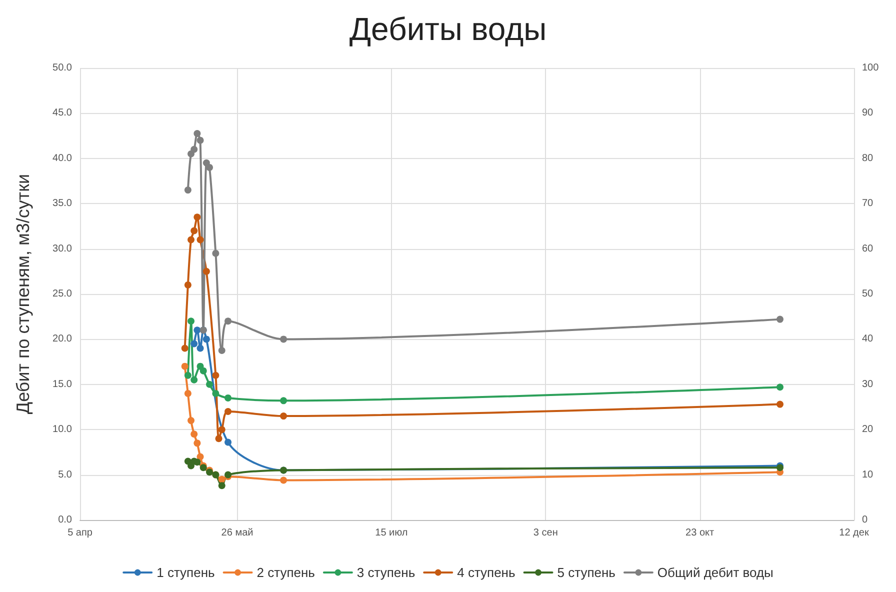 This screenshot has width=896, height=592. Describe the element at coordinates (23, 294) in the screenshot. I see `y-axis-title: Дебит по ступеням, м3/сутки` at that location.